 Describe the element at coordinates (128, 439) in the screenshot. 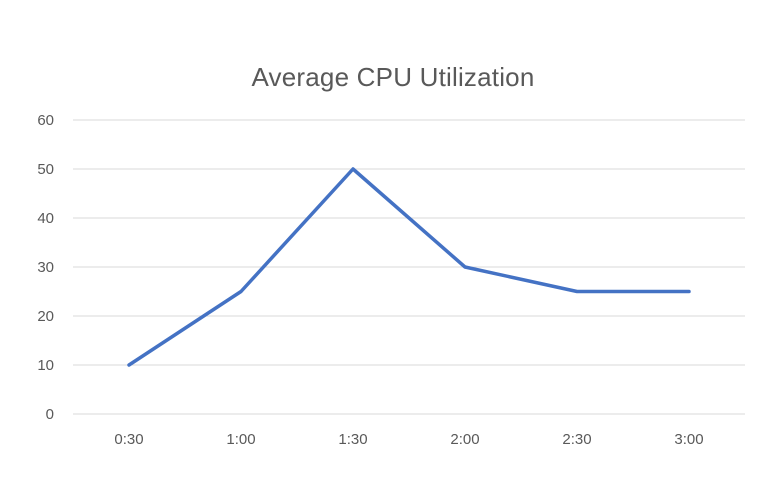

I see `x-tick-label: 0:30` at that location.